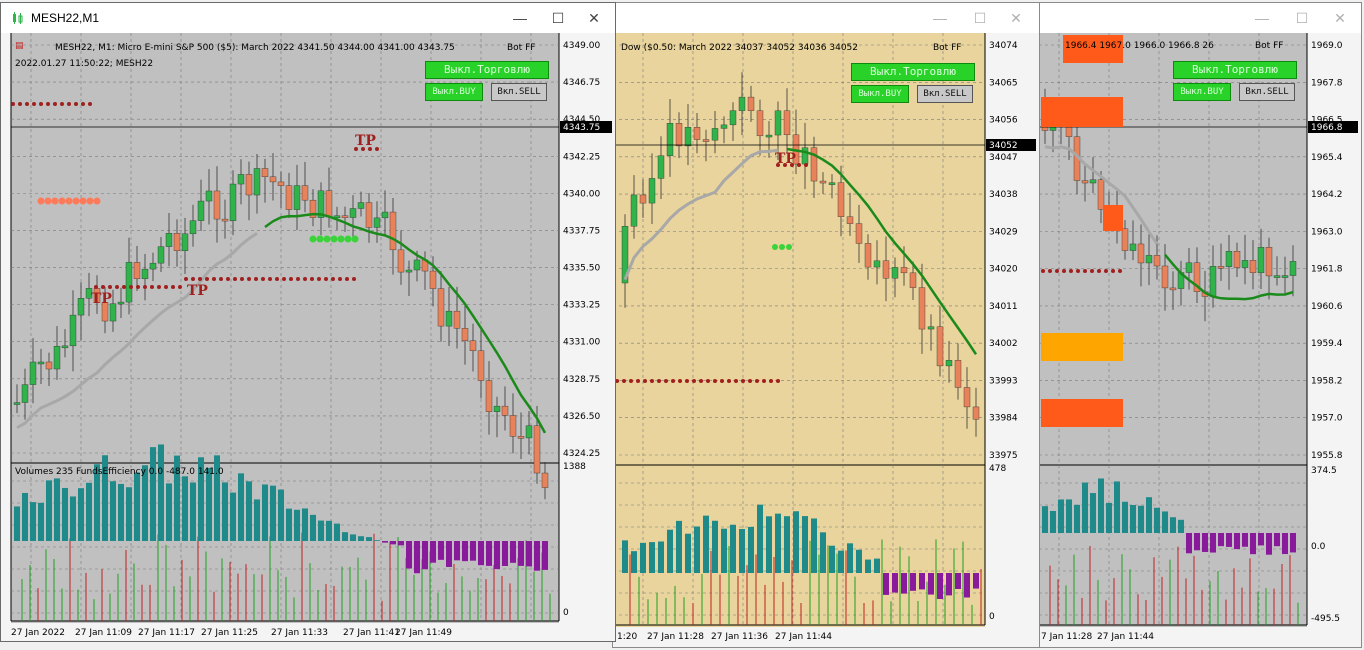 Image resolution: width=1364 pixels, height=650 pixels. Describe the element at coordinates (1327, 270) in the screenshot. I see `price-tick-label: 1961.8` at that location.